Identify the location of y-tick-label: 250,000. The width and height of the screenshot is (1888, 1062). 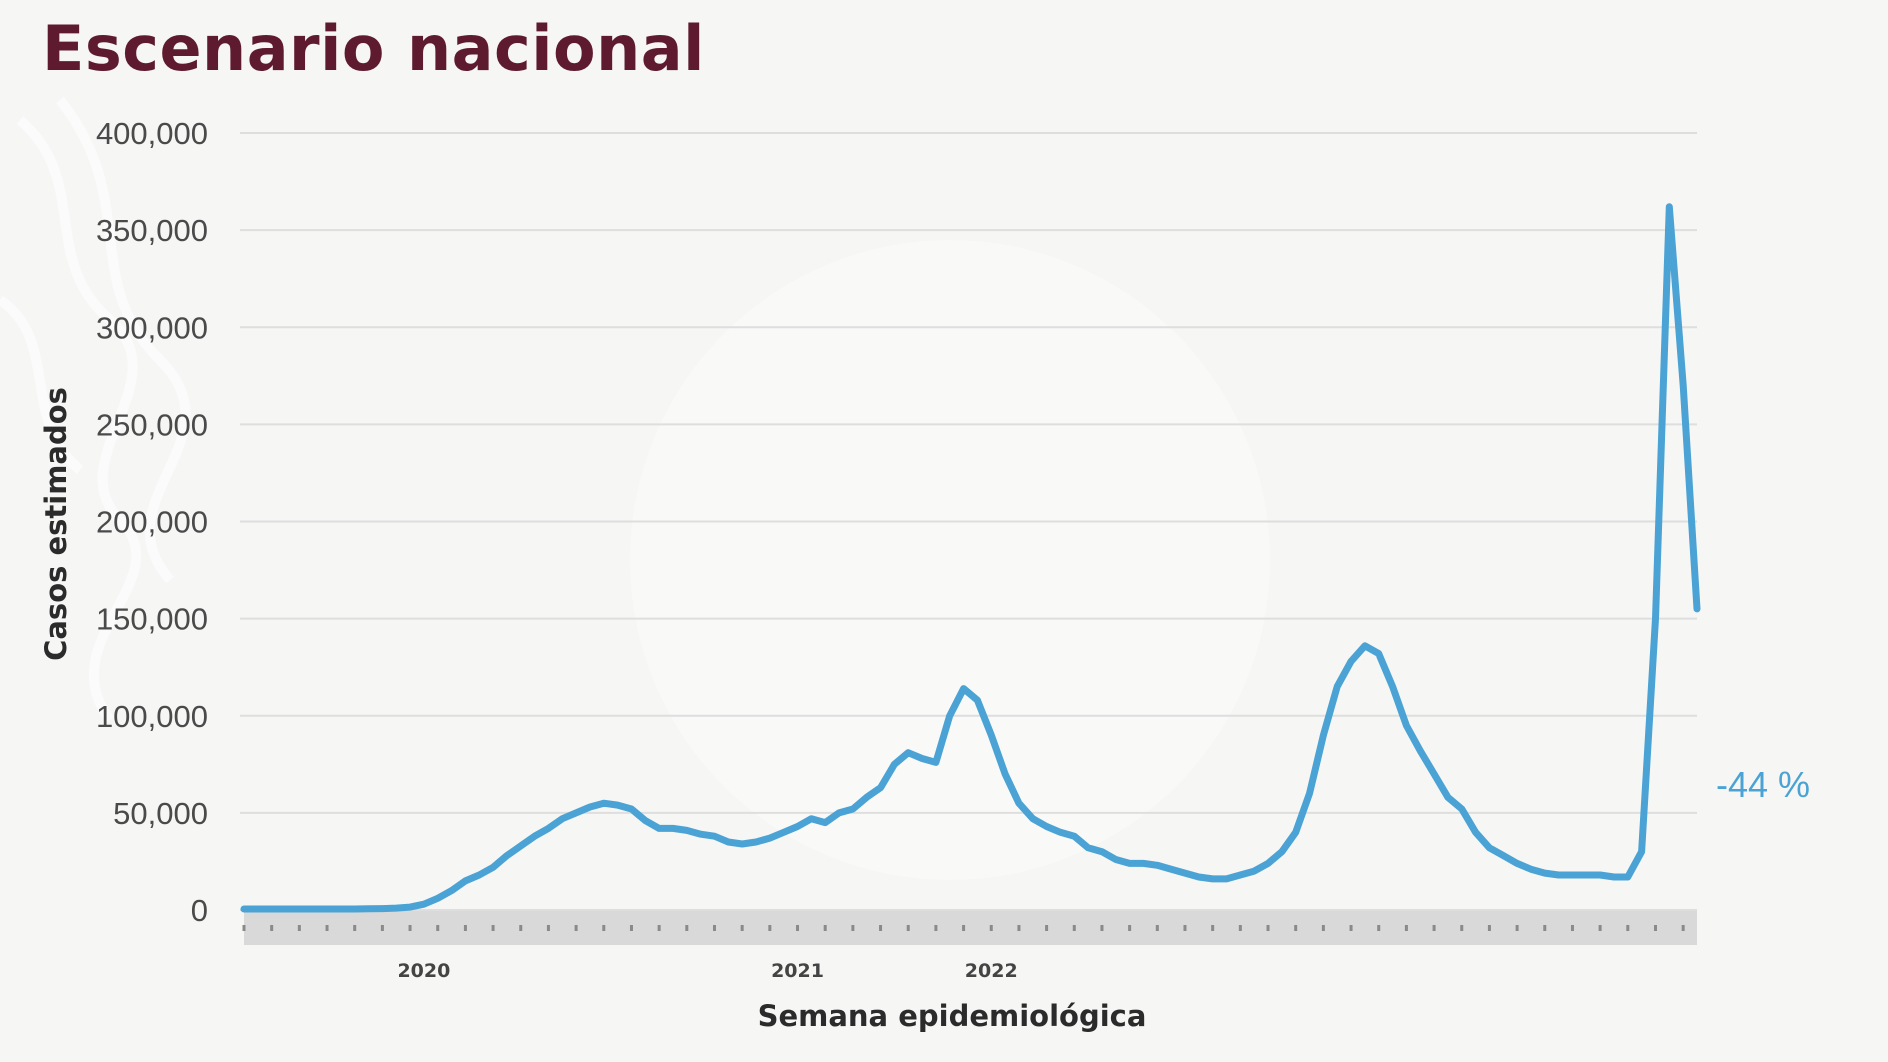
(152, 424).